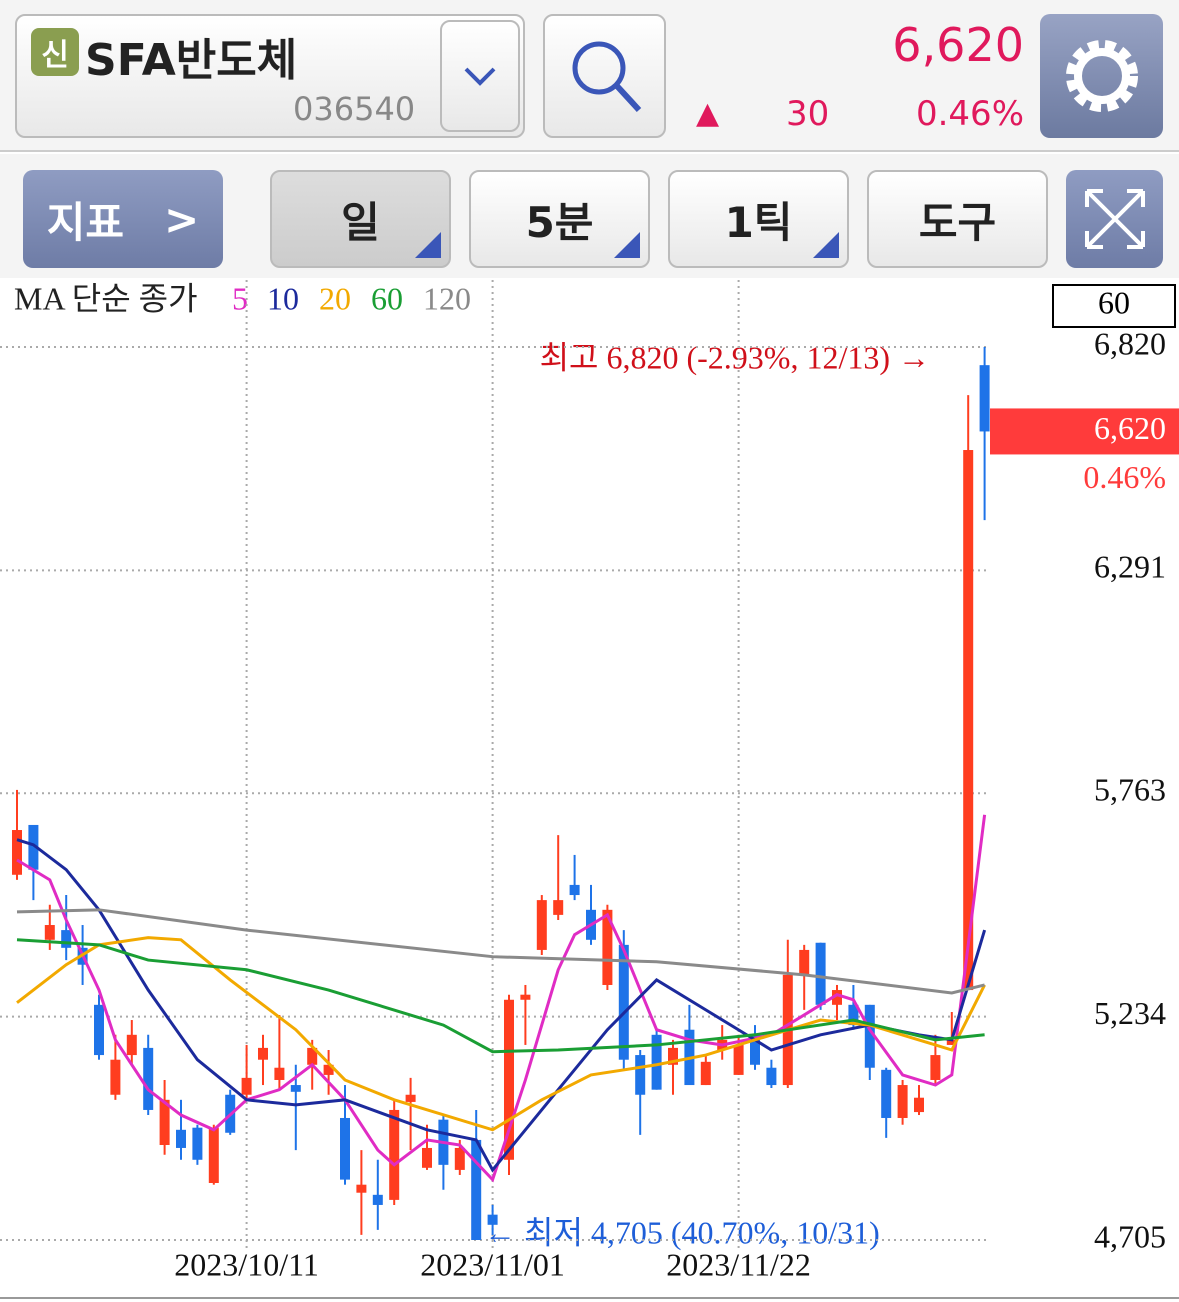 The width and height of the screenshot is (1179, 1302). Describe the element at coordinates (354, 109) in the screenshot. I see `stock-code: 036540` at that location.